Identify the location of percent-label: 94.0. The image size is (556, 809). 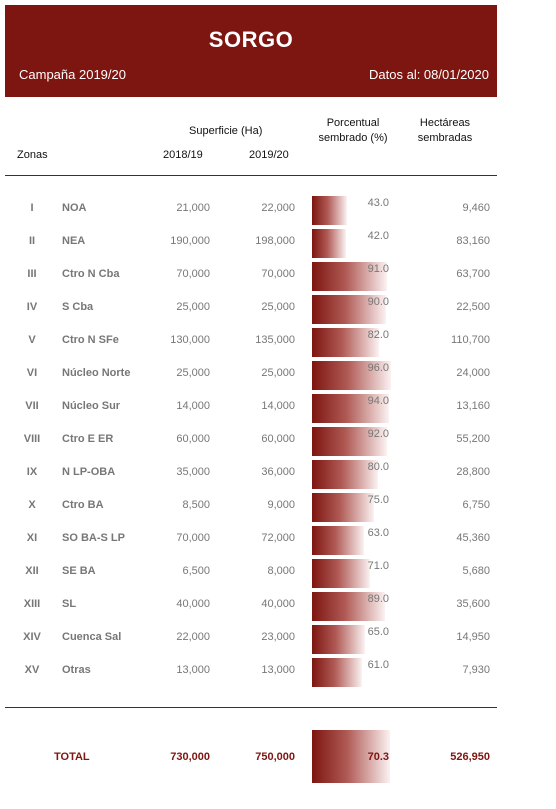
(378, 401).